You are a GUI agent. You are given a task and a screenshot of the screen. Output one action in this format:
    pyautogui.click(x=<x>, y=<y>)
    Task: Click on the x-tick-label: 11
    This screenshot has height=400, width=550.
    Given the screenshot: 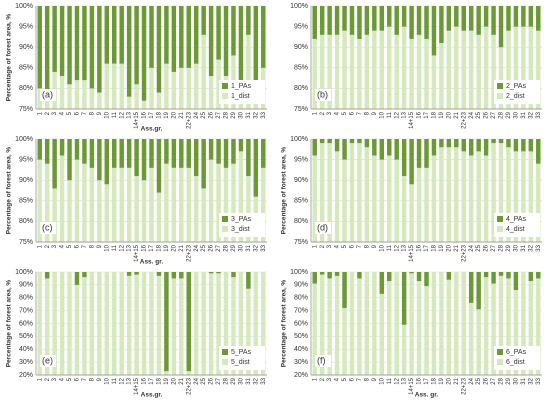 What is the action you would take?
    pyautogui.click(x=390, y=247)
    